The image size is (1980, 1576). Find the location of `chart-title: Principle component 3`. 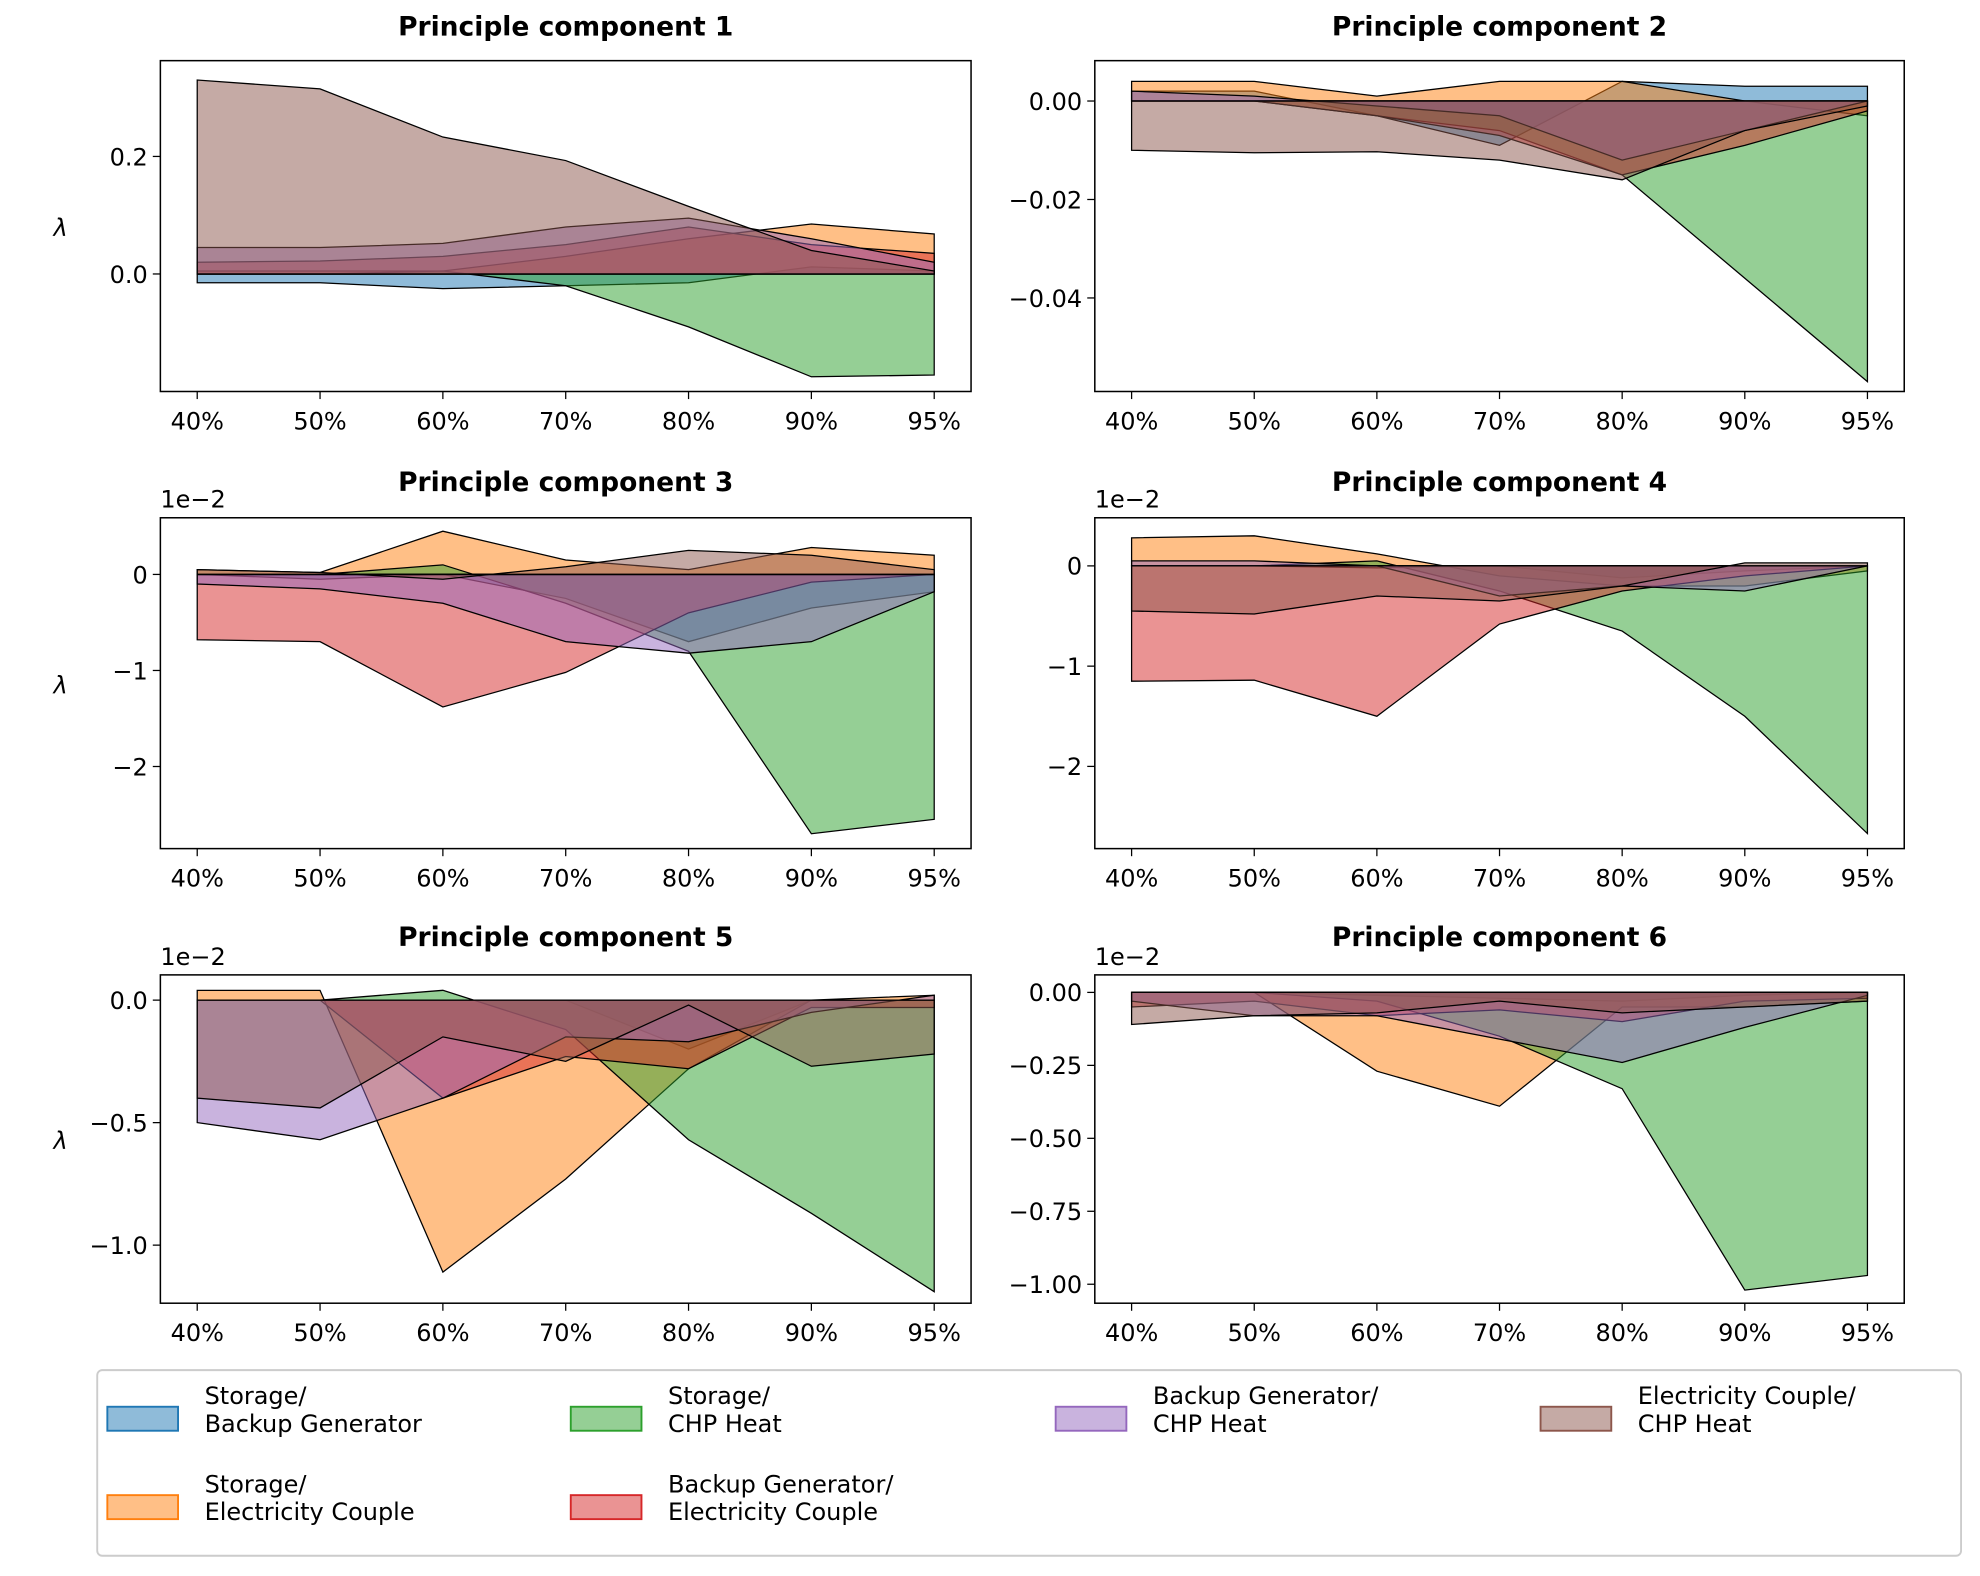

chart-title: Principle component 3 is located at coordinates (565, 482).